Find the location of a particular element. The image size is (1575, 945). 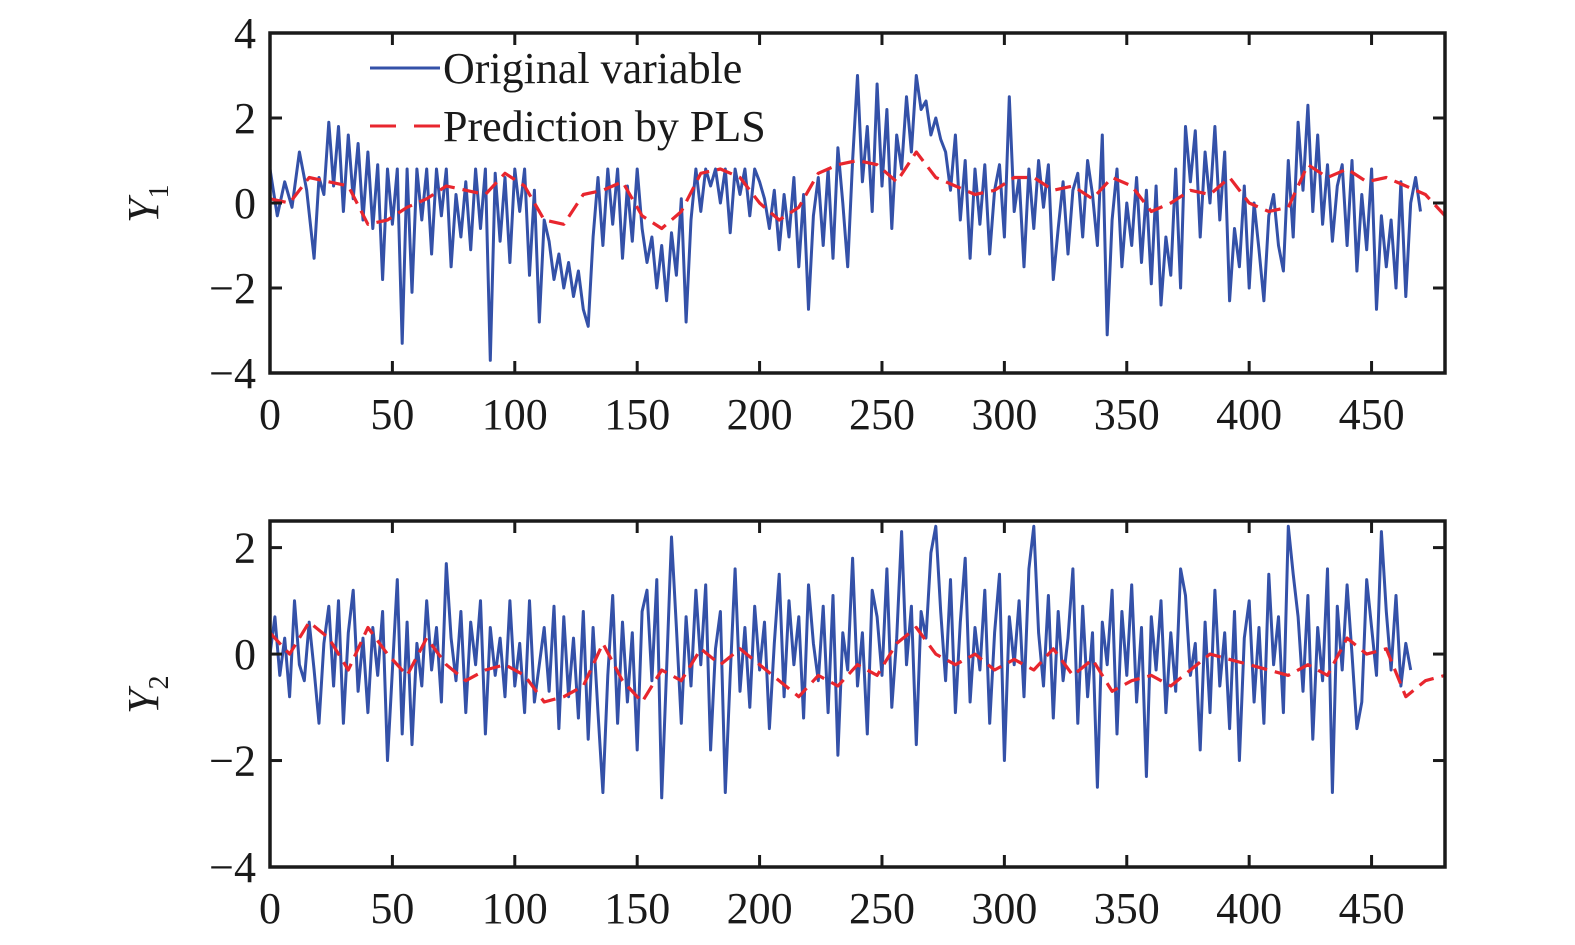

y-axis-label-subscript: 1 is located at coordinates (159, 192).